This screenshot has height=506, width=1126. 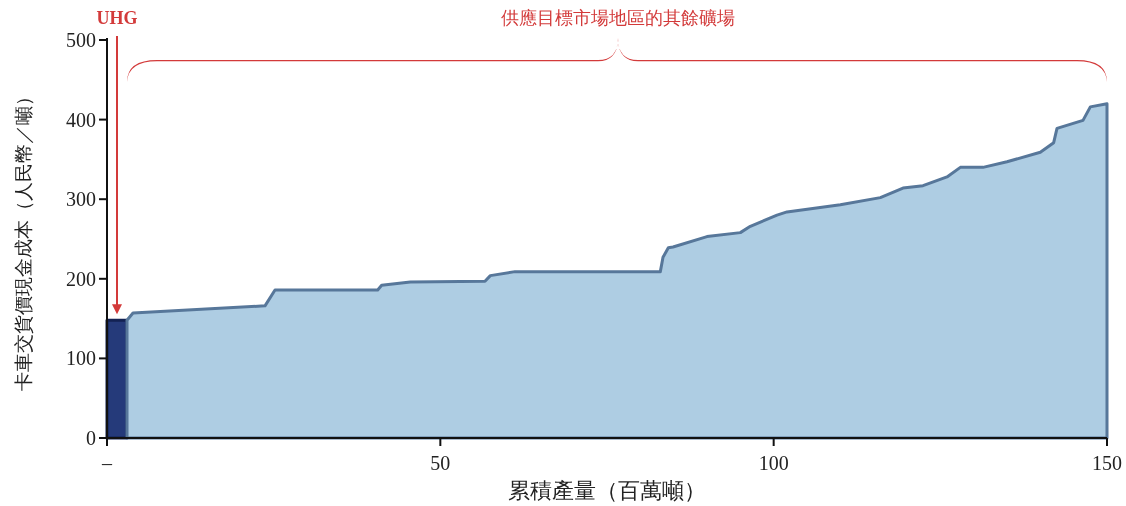 What do you see at coordinates (1107, 463) in the screenshot?
I see `x-tick-label: 150` at bounding box center [1107, 463].